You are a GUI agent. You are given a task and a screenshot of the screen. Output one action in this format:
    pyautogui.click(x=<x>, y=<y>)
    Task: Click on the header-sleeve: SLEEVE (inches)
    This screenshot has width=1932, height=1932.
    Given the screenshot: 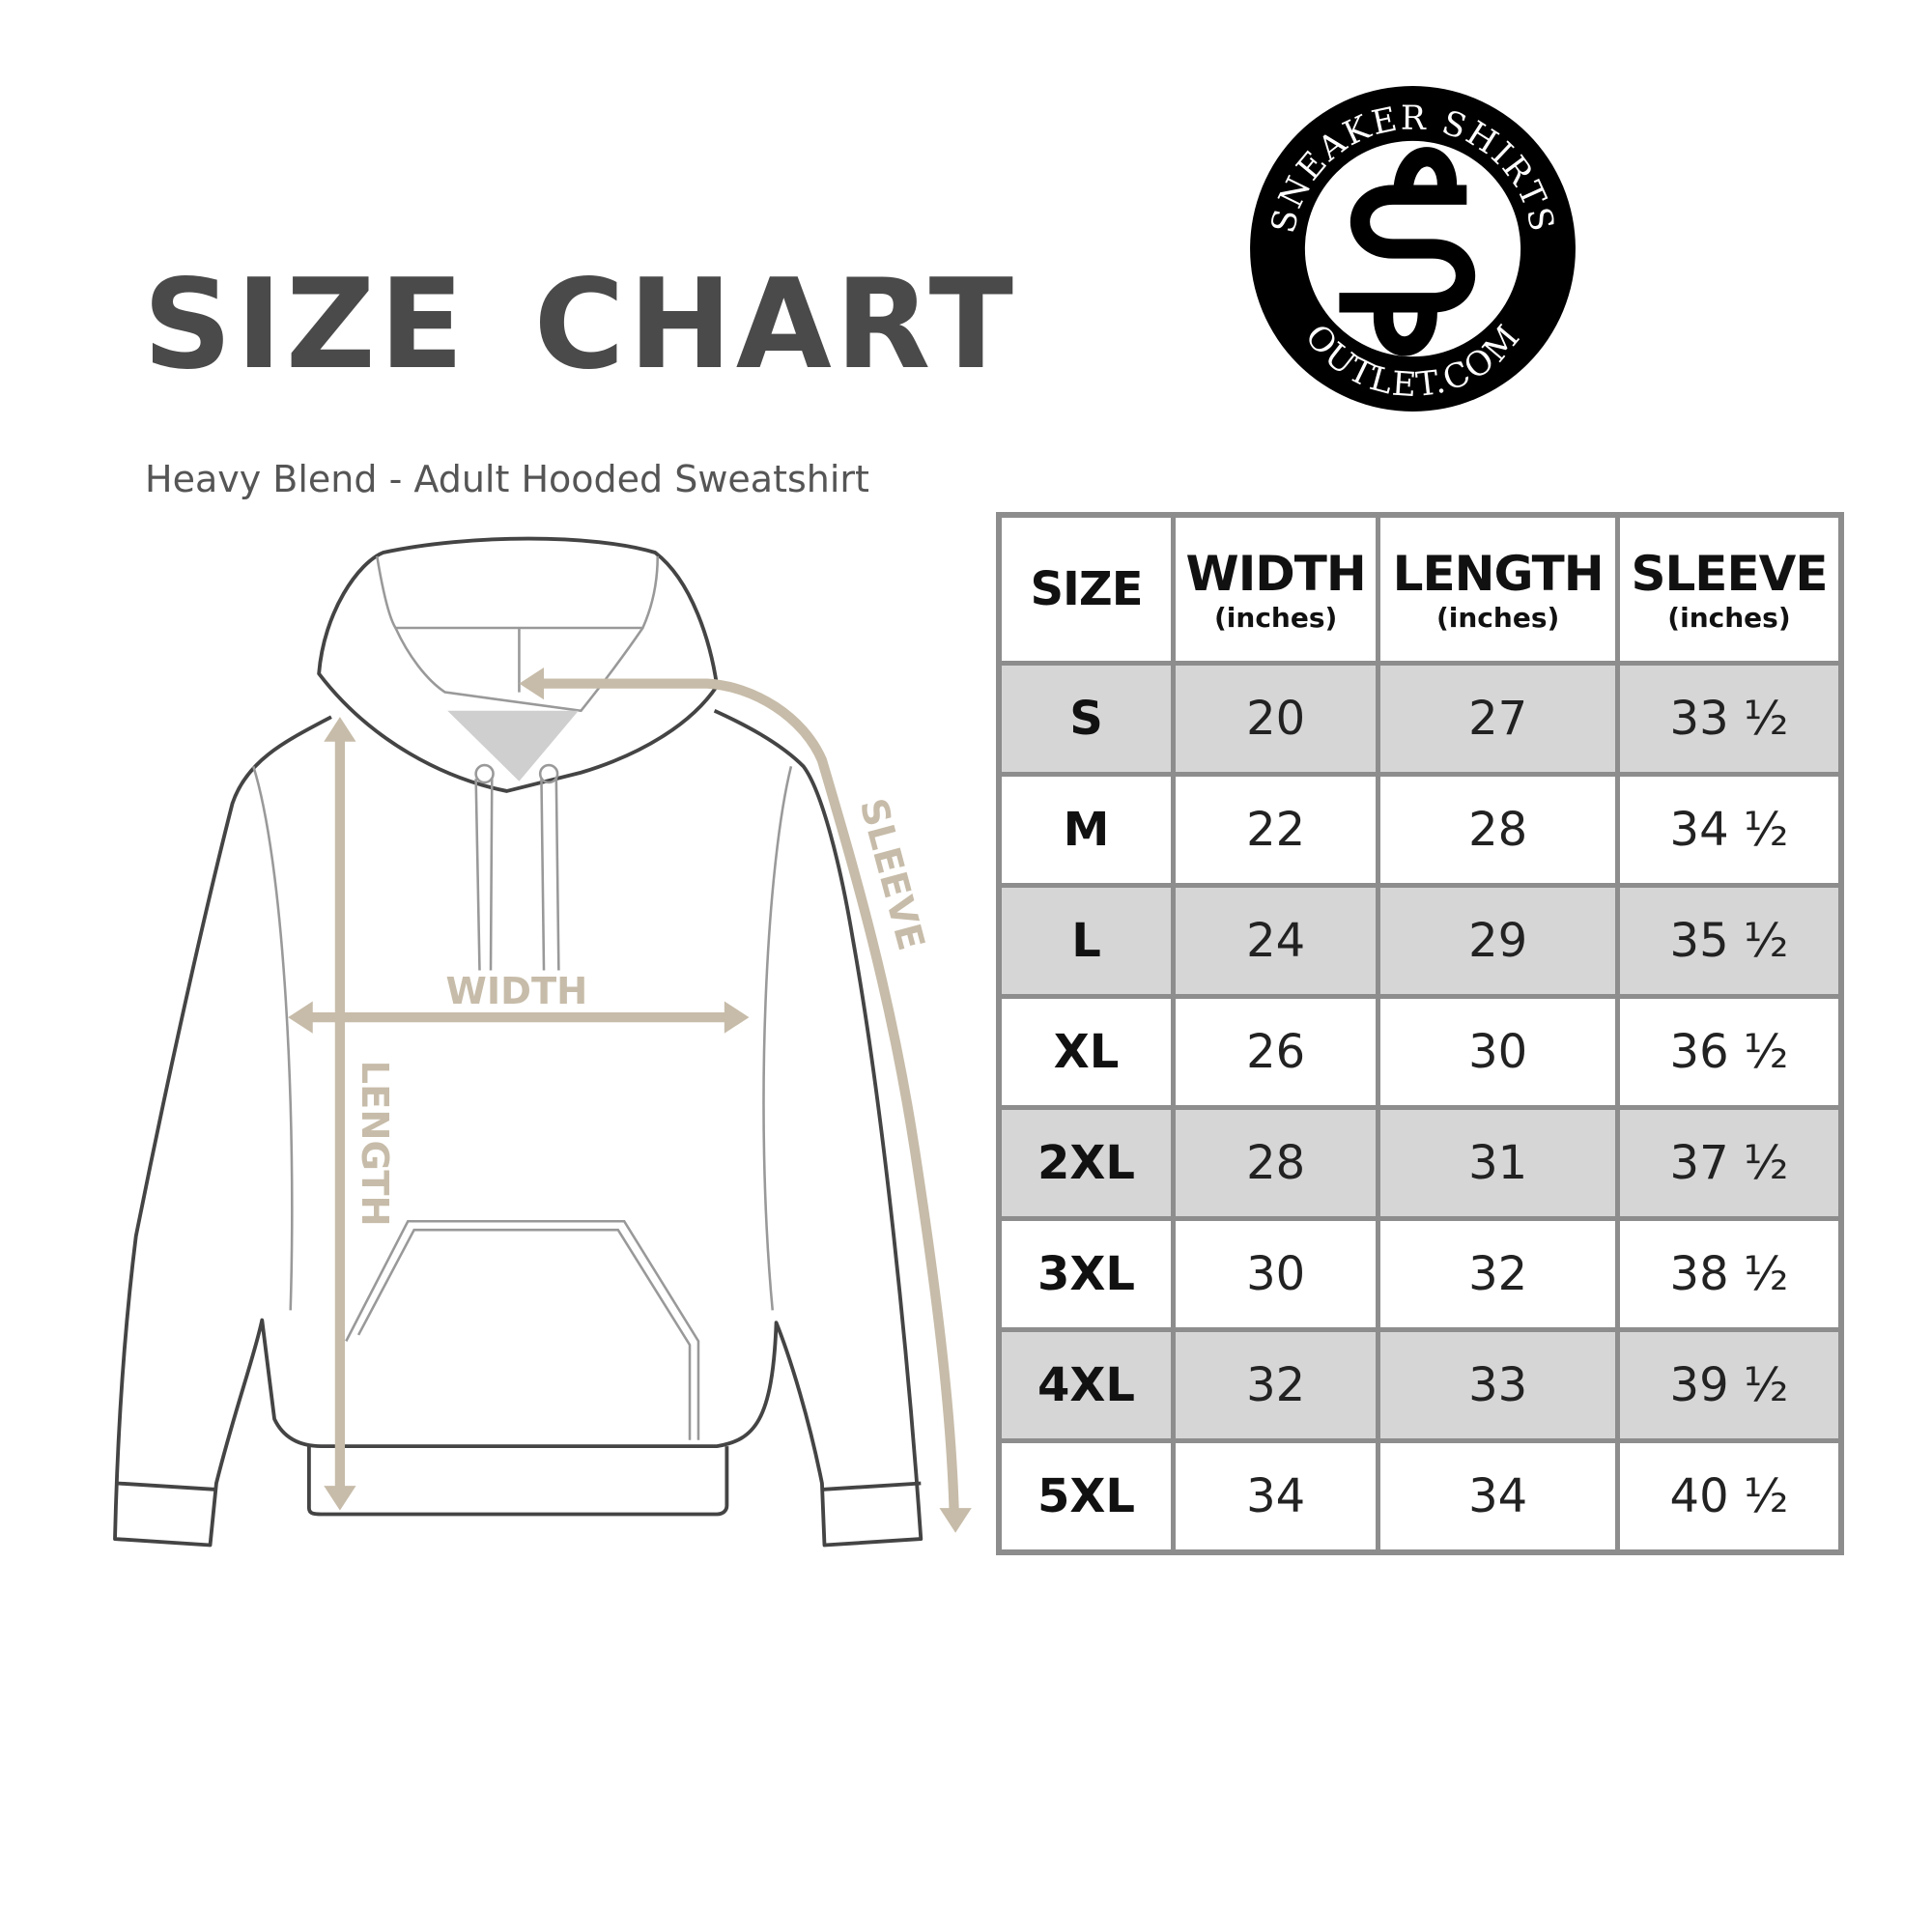 What is the action you would take?
    pyautogui.click(x=1729, y=589)
    